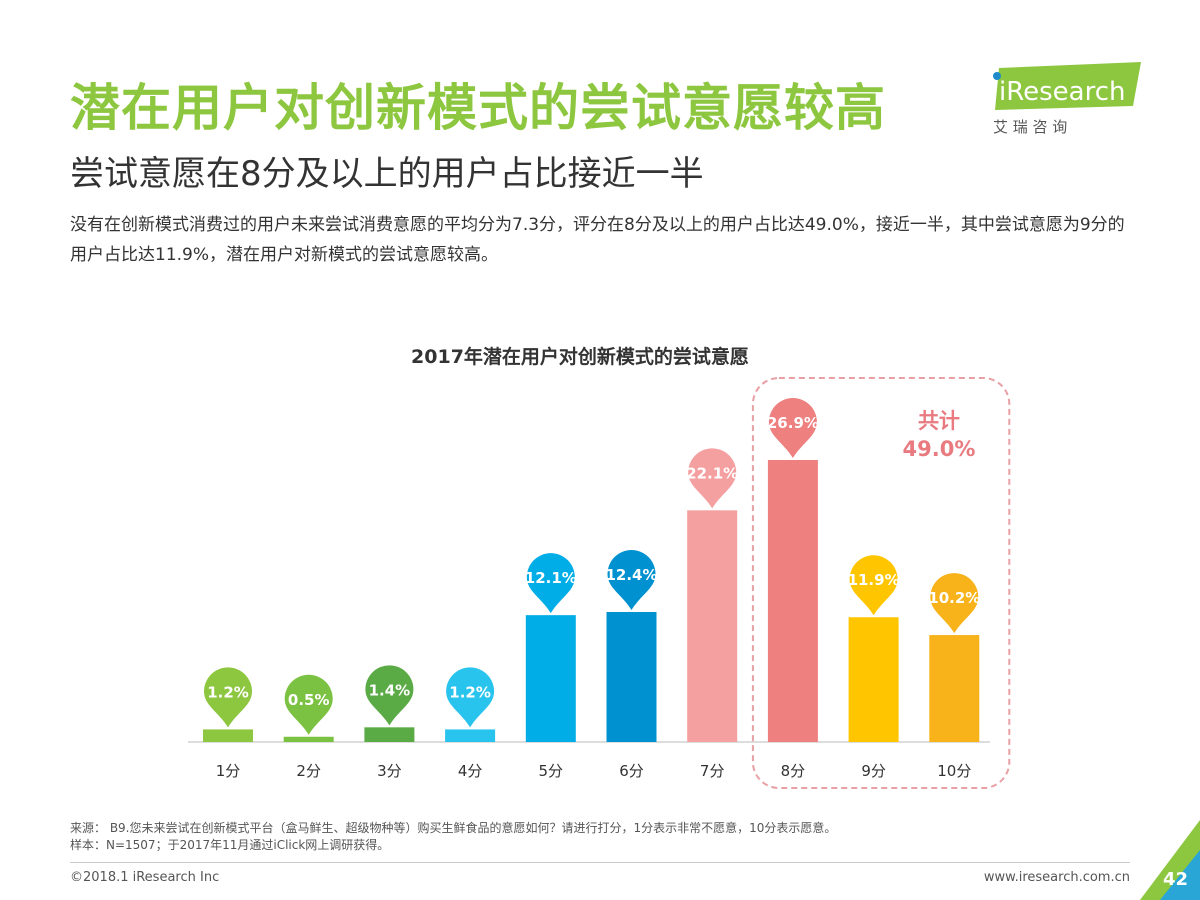 This screenshot has width=1200, height=900. I want to click on x-tick-label-4: 4分, so click(470, 771).